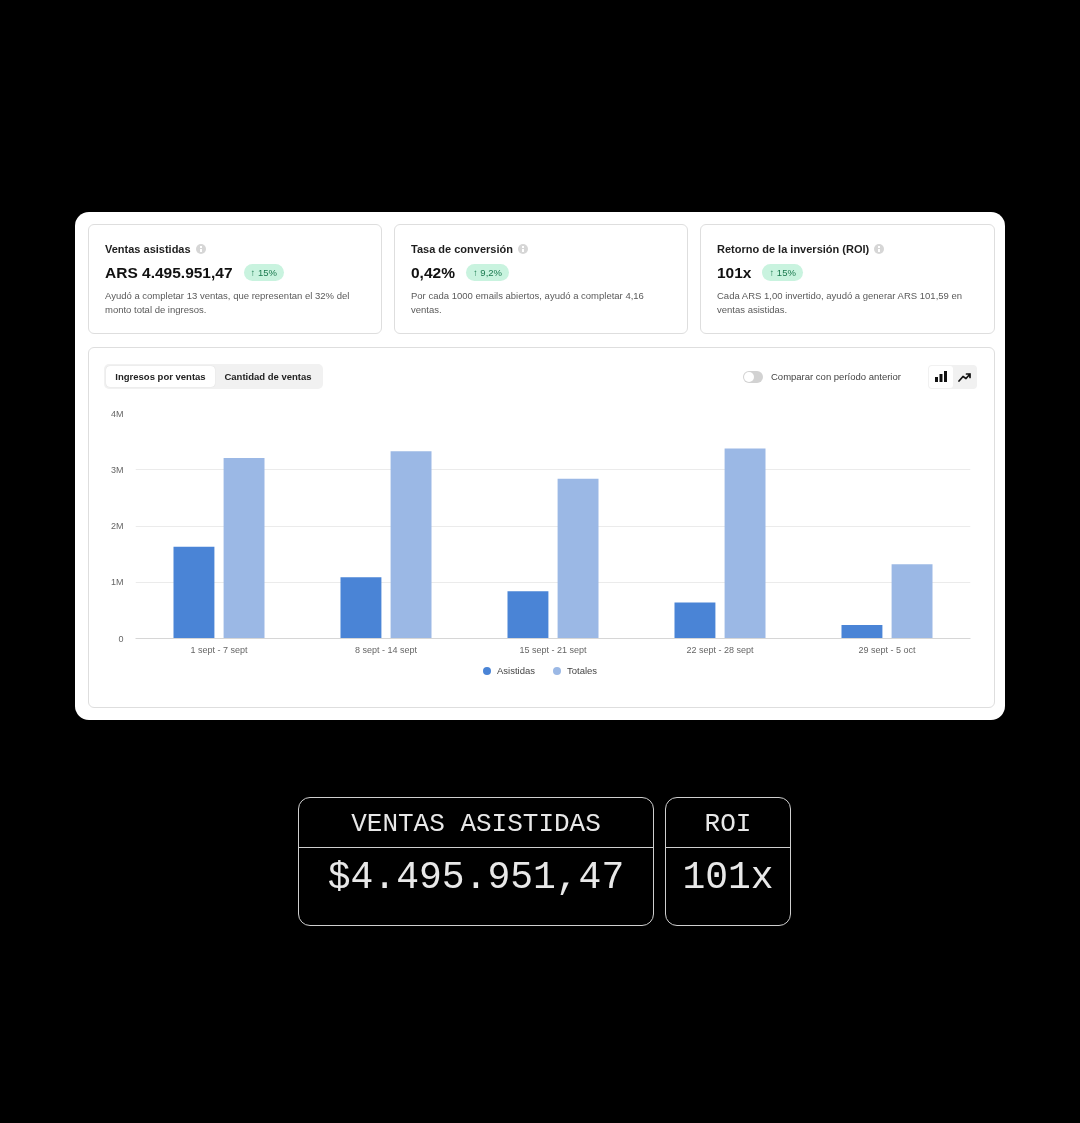 This screenshot has width=1080, height=1123. What do you see at coordinates (219, 649) in the screenshot?
I see `x-tick-label: 1 sept - 7 sept` at bounding box center [219, 649].